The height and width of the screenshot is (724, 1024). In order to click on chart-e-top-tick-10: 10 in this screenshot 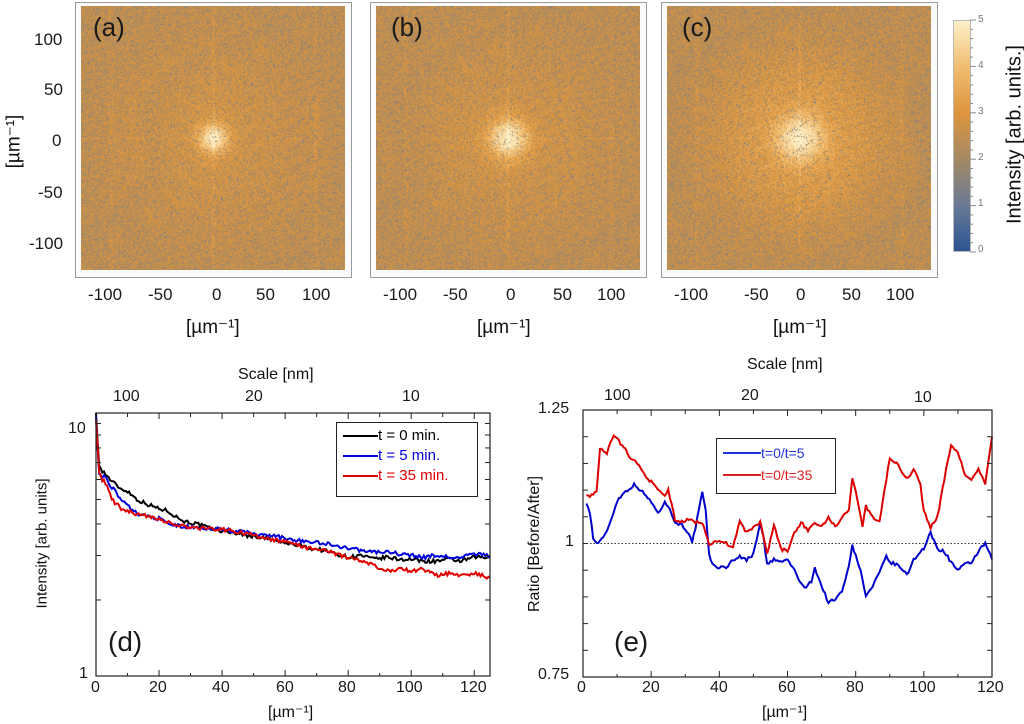, I will do `click(923, 397)`.